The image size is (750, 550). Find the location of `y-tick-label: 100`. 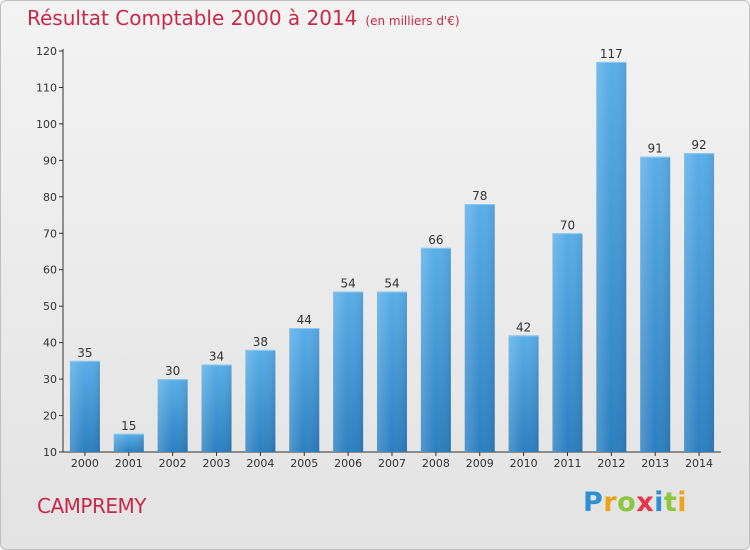

y-tick-label: 100 is located at coordinates (46, 124).